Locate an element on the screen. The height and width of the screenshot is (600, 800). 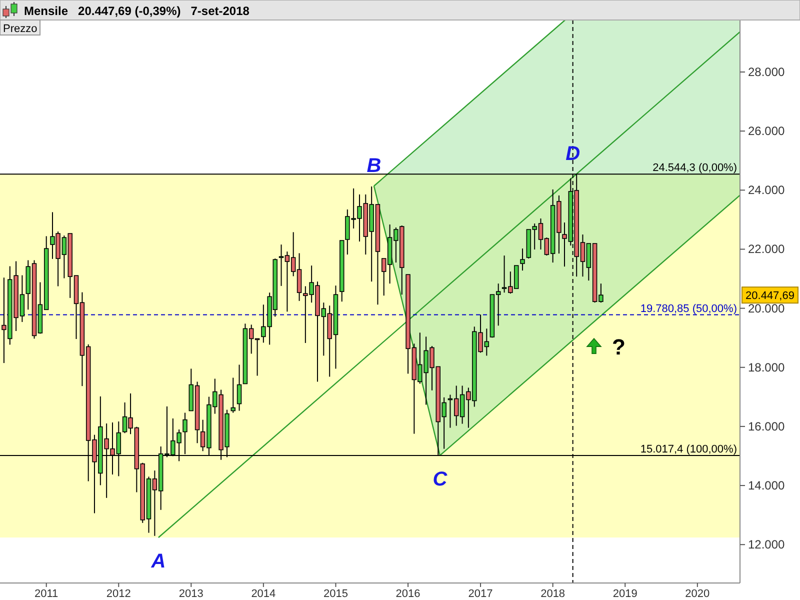
y-tick-label: 12.000 is located at coordinates (767, 545).